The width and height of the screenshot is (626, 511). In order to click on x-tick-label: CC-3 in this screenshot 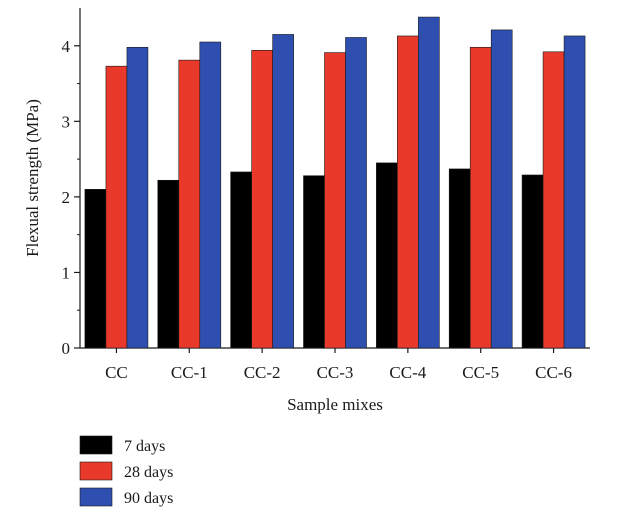, I will do `click(335, 372)`.